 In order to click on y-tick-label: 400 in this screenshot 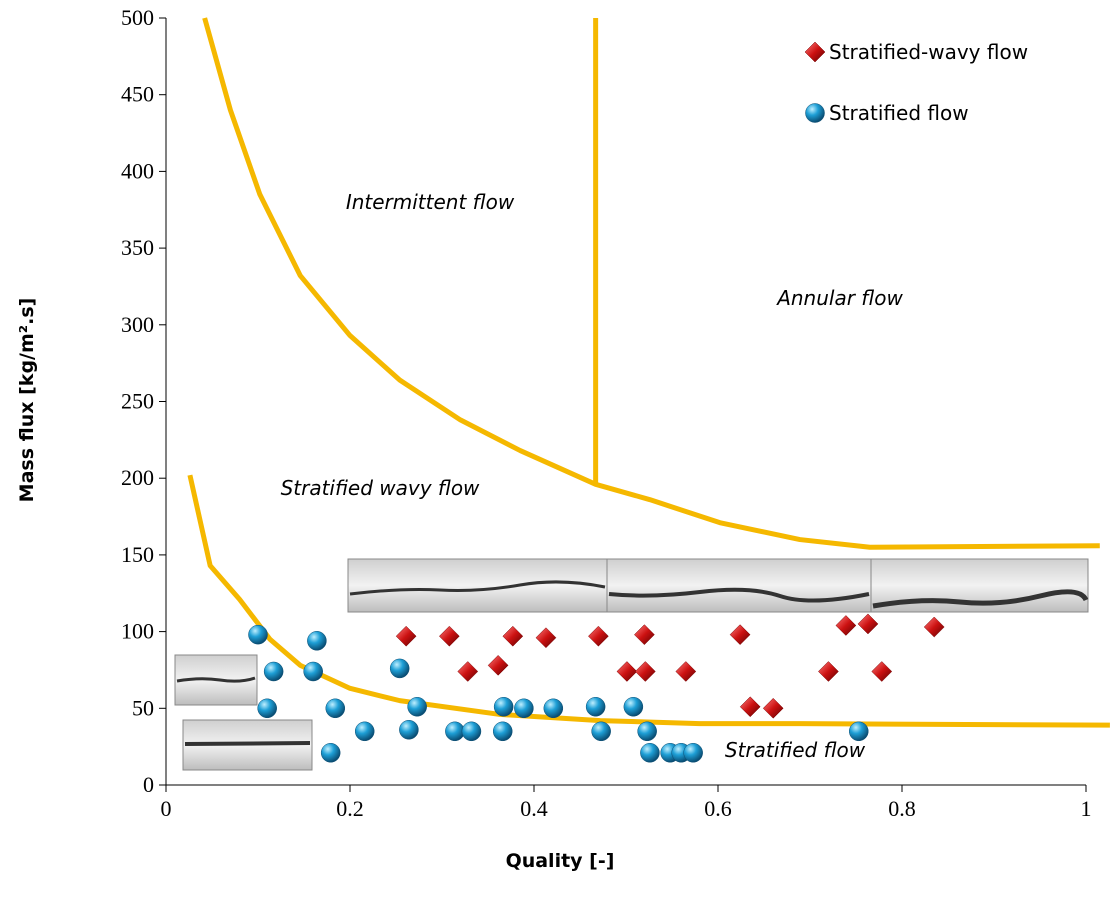, I will do `click(137, 170)`.